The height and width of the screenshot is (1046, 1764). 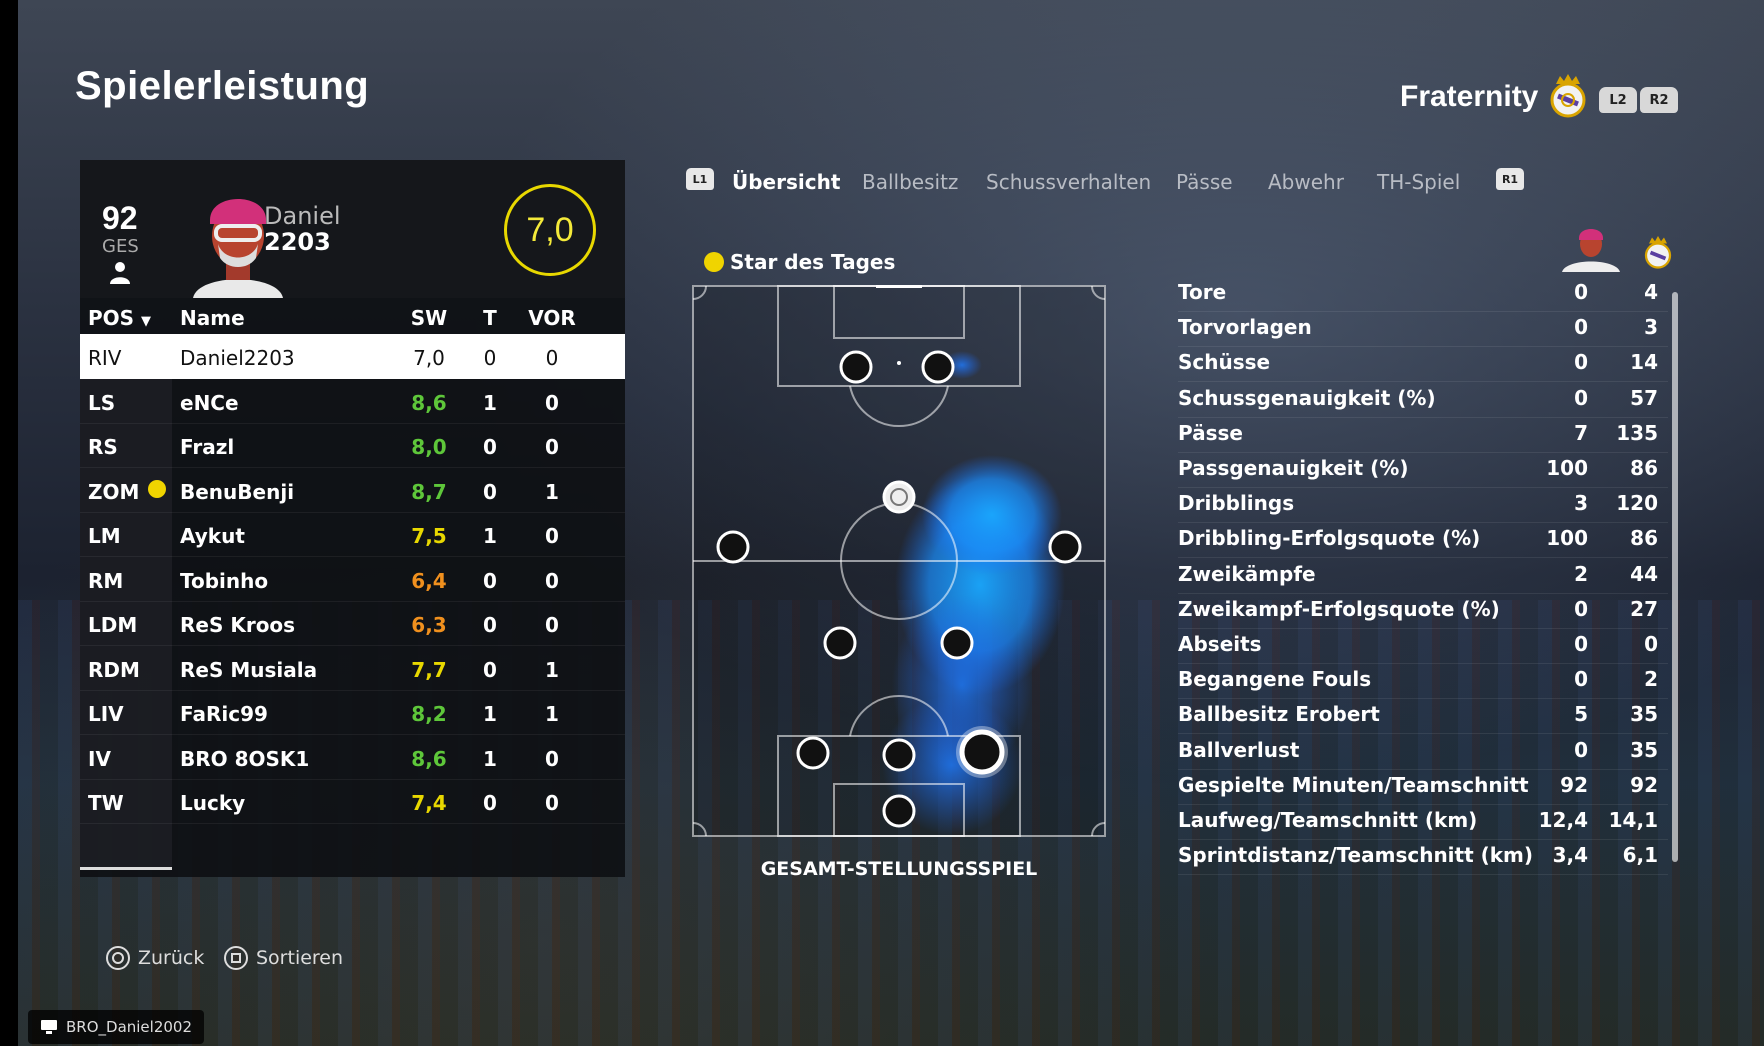 I want to click on stat-row: Passgenauigkeit (%) 100 86, so click(x=1423, y=470).